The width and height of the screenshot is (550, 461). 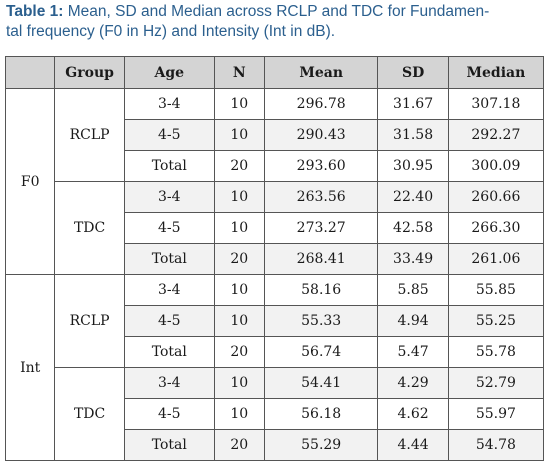 I want to click on mean-cell: 293.60, so click(x=321, y=166).